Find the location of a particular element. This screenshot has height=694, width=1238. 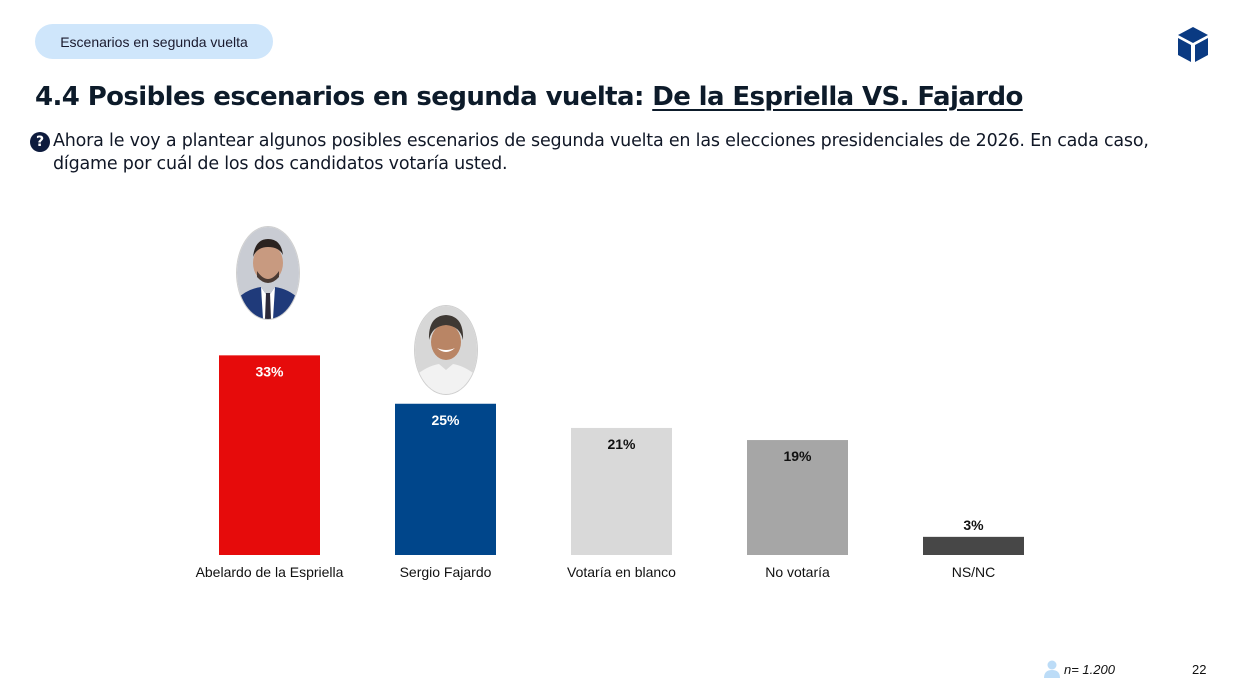

question-circle-icon: ? is located at coordinates (40, 142).